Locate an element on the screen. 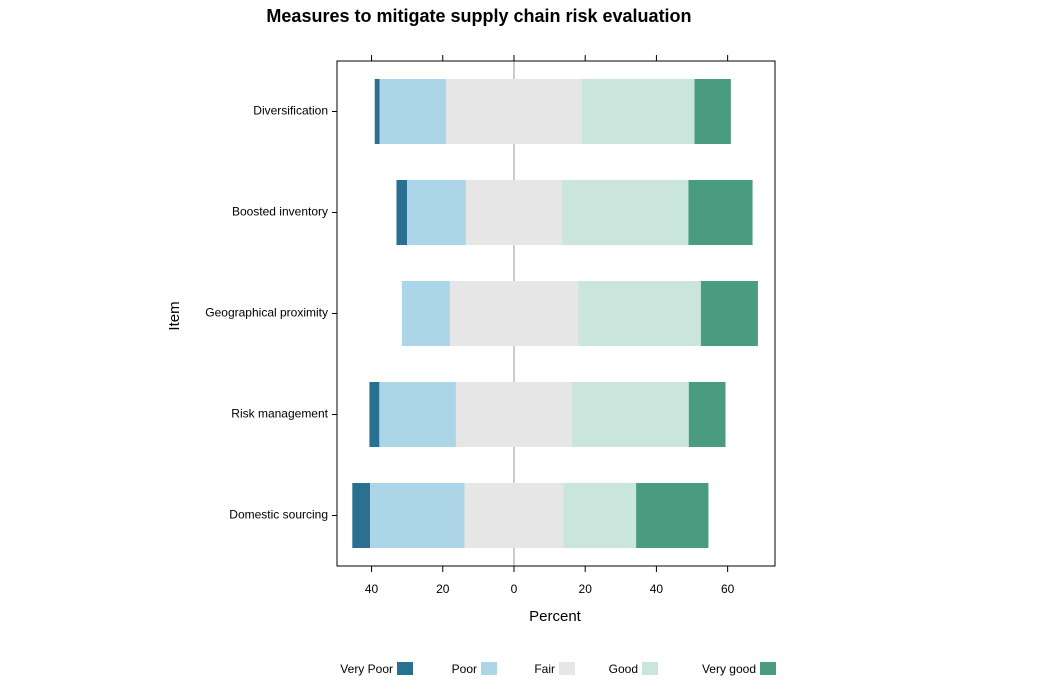  y-axis-label: Item is located at coordinates (174, 315).